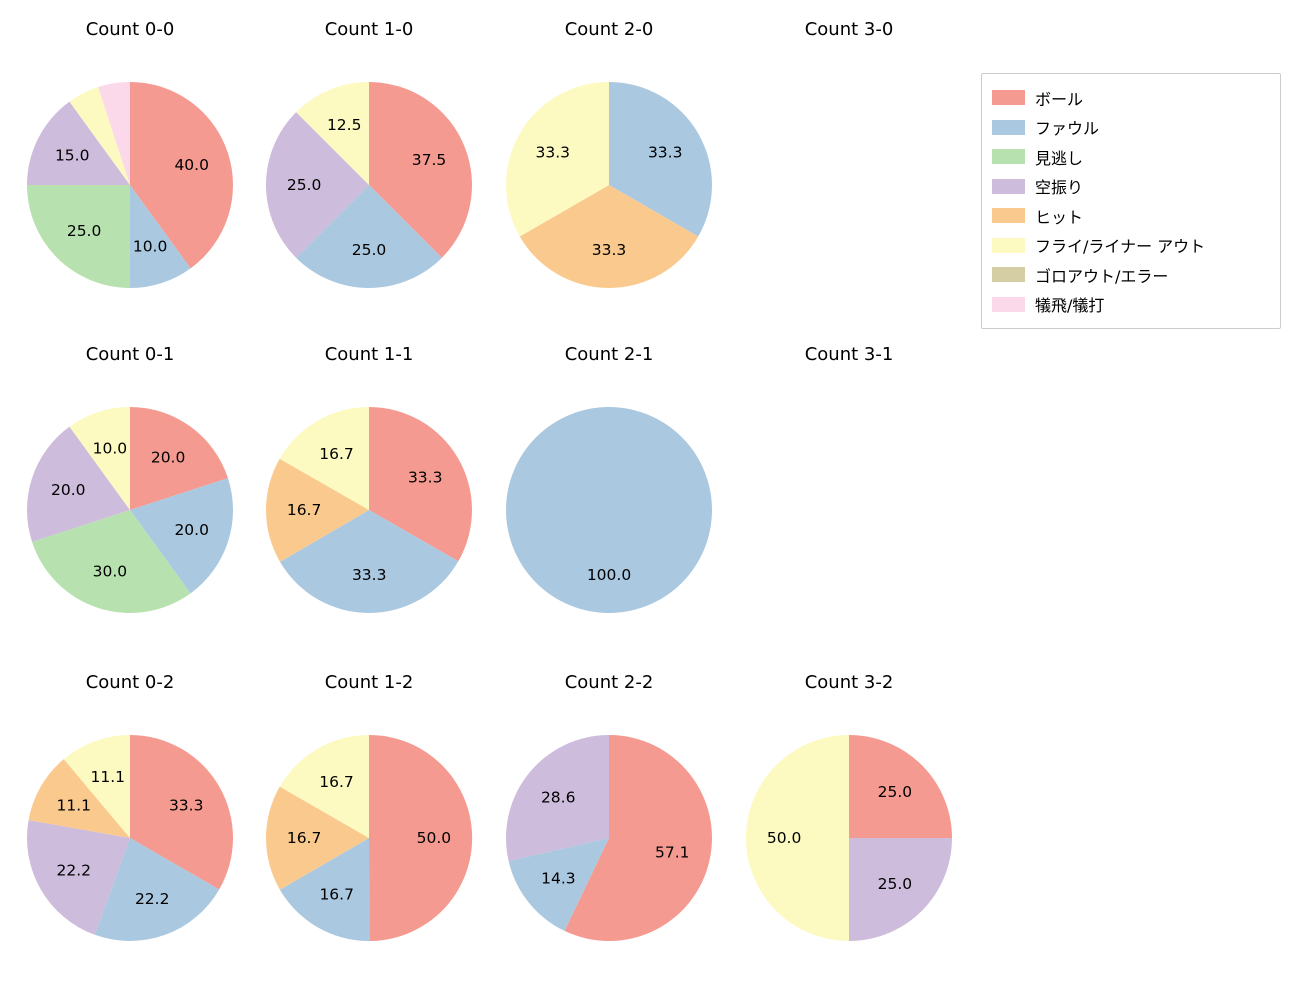 The image size is (1300, 1000). I want to click on slice-label: 50.0, so click(434, 838).